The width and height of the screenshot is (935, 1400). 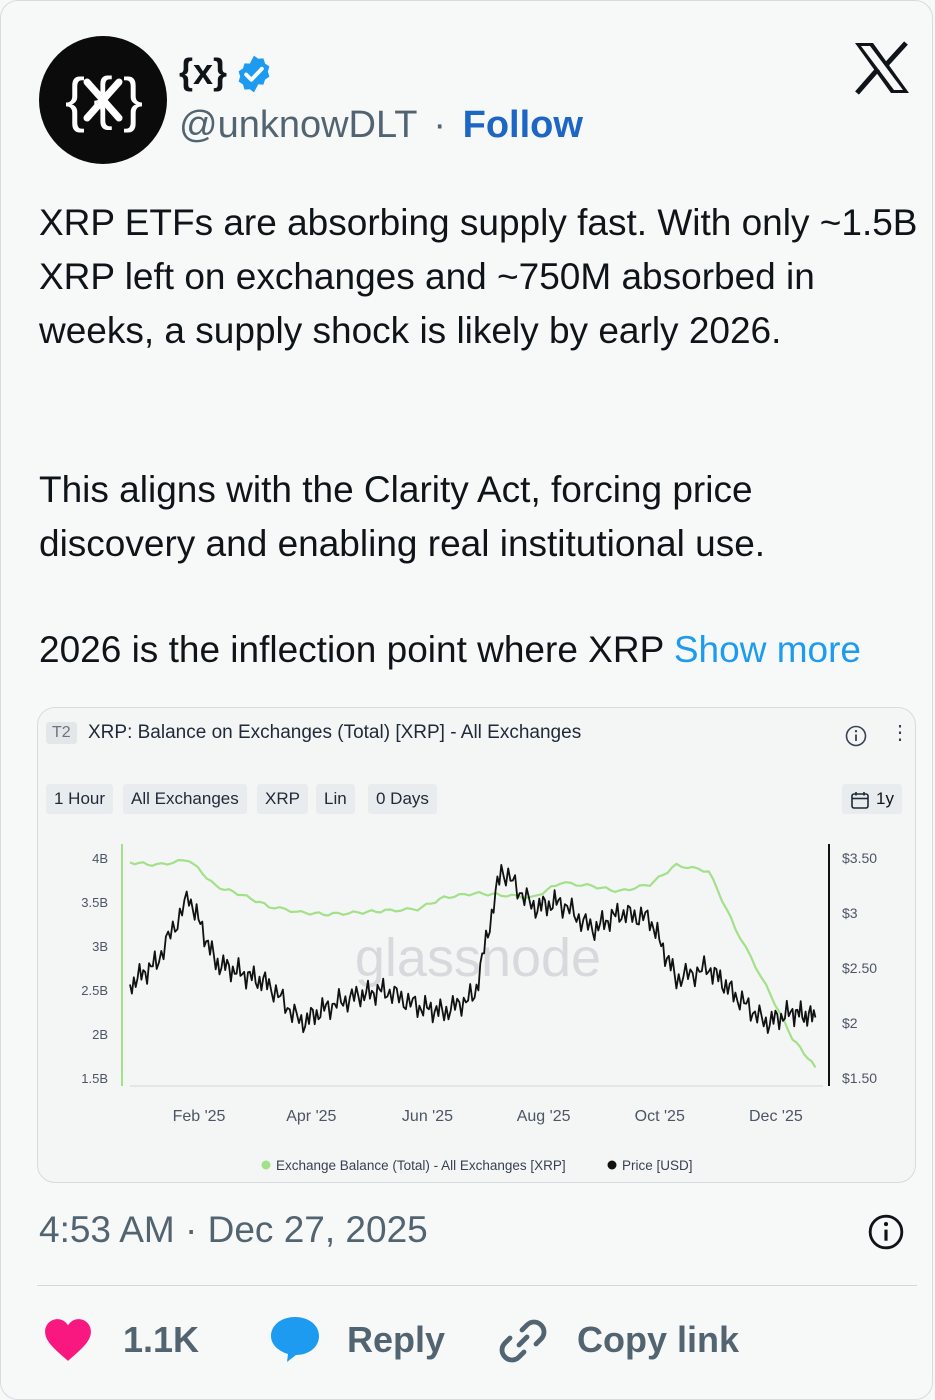 I want to click on verified-badge-icon, so click(x=254, y=74).